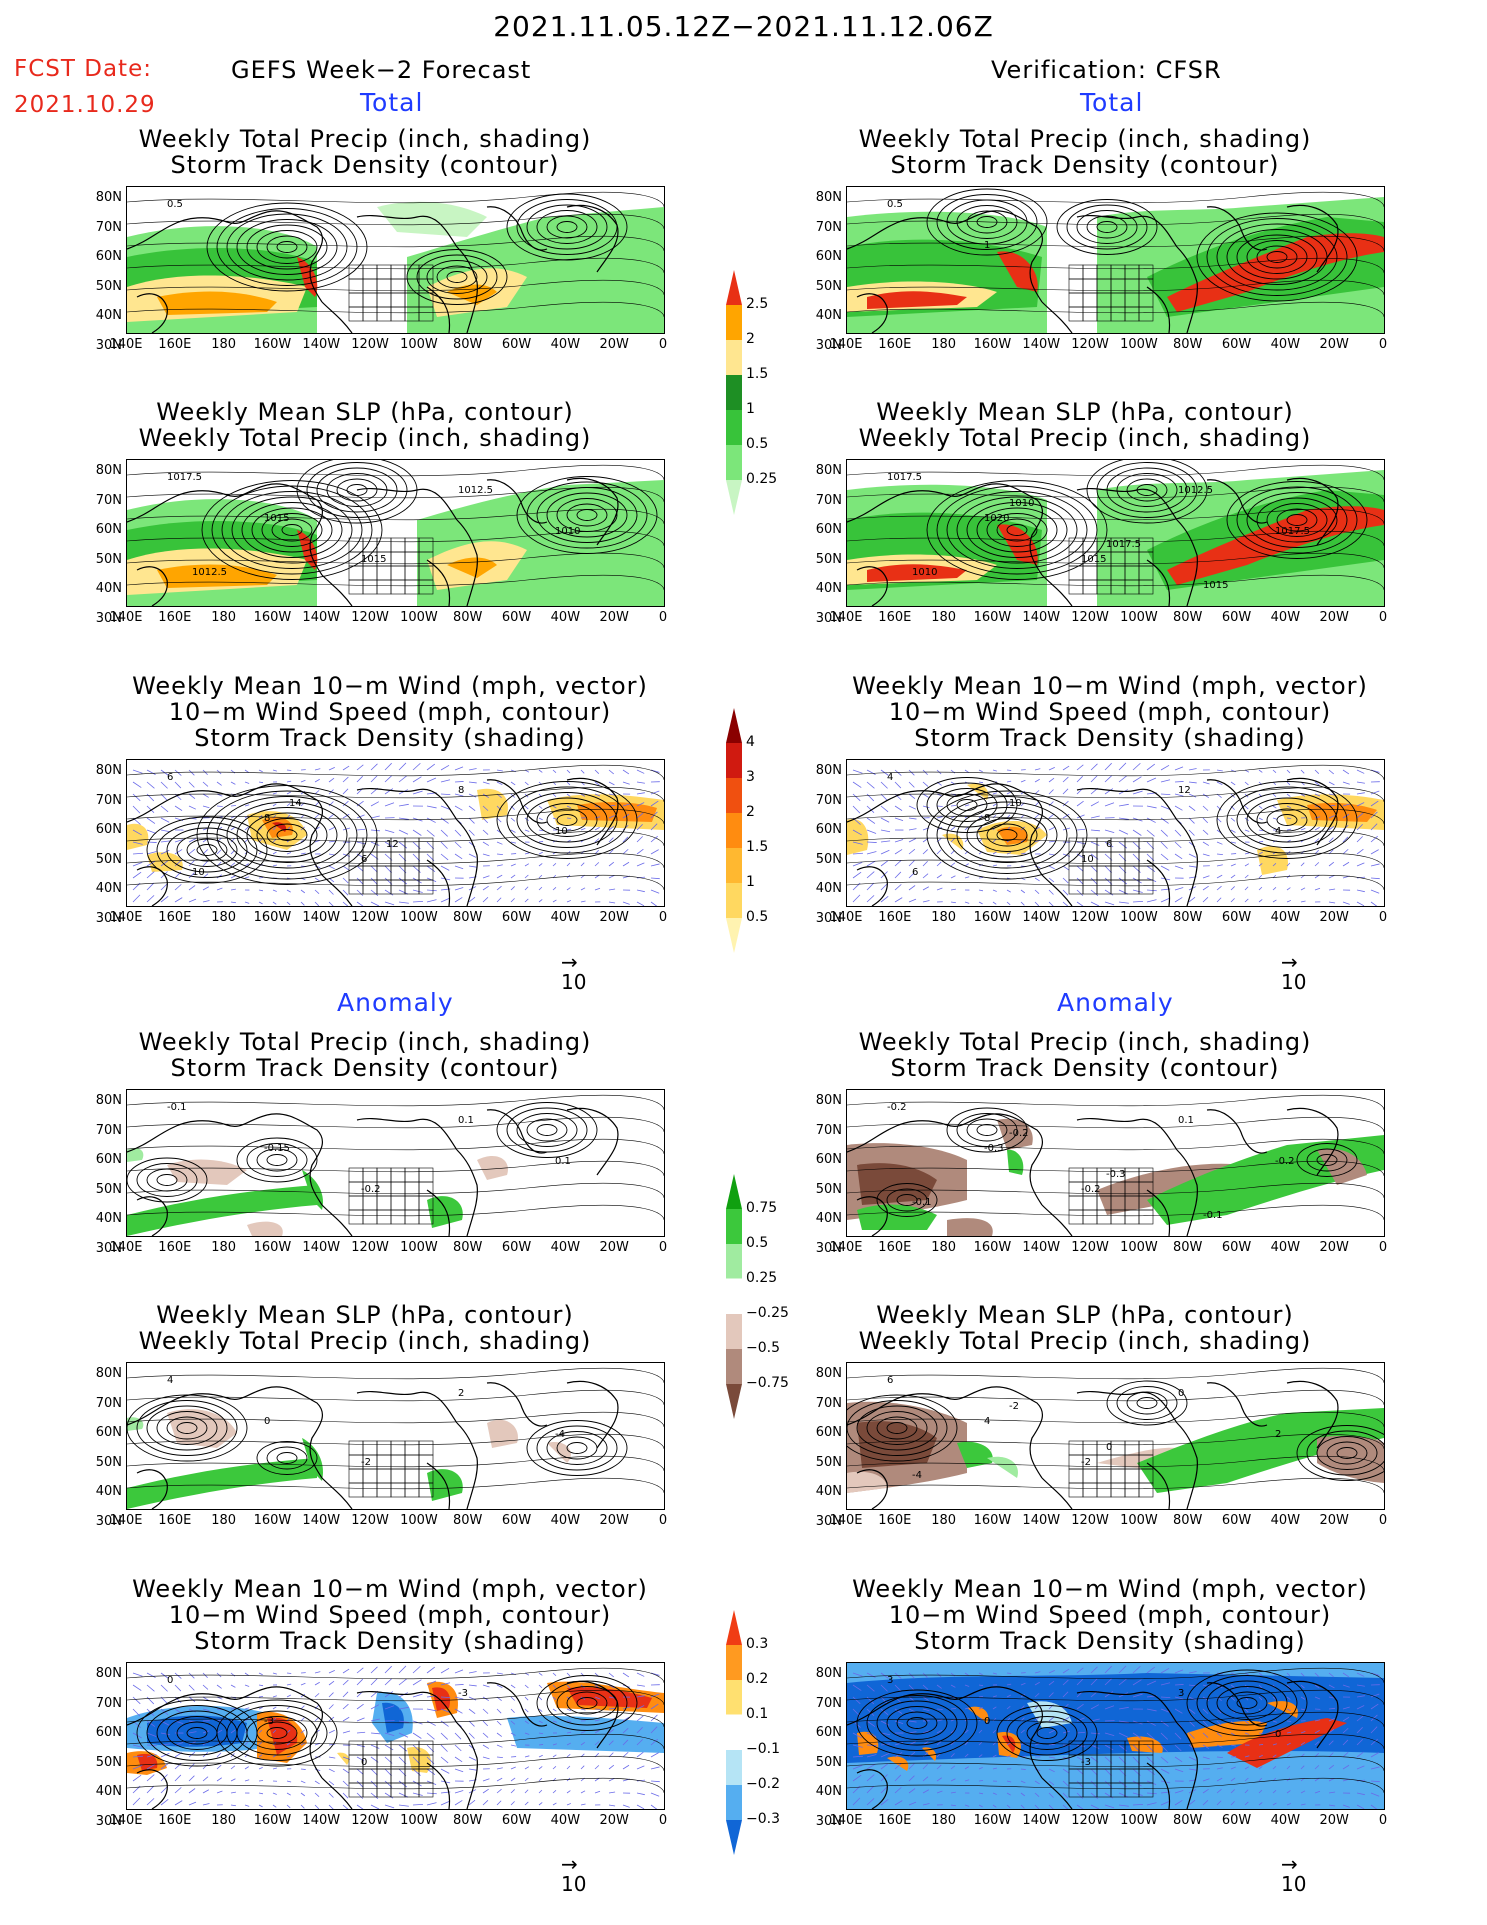 This screenshot has height=1925, width=1487. I want to click on colorbar-label: −0.2, so click(763, 1784).